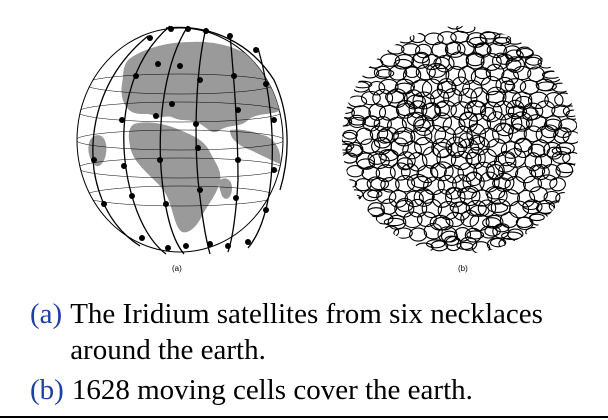  Describe the element at coordinates (177, 268) in the screenshot. I see `figure-a-label: (a)` at that location.